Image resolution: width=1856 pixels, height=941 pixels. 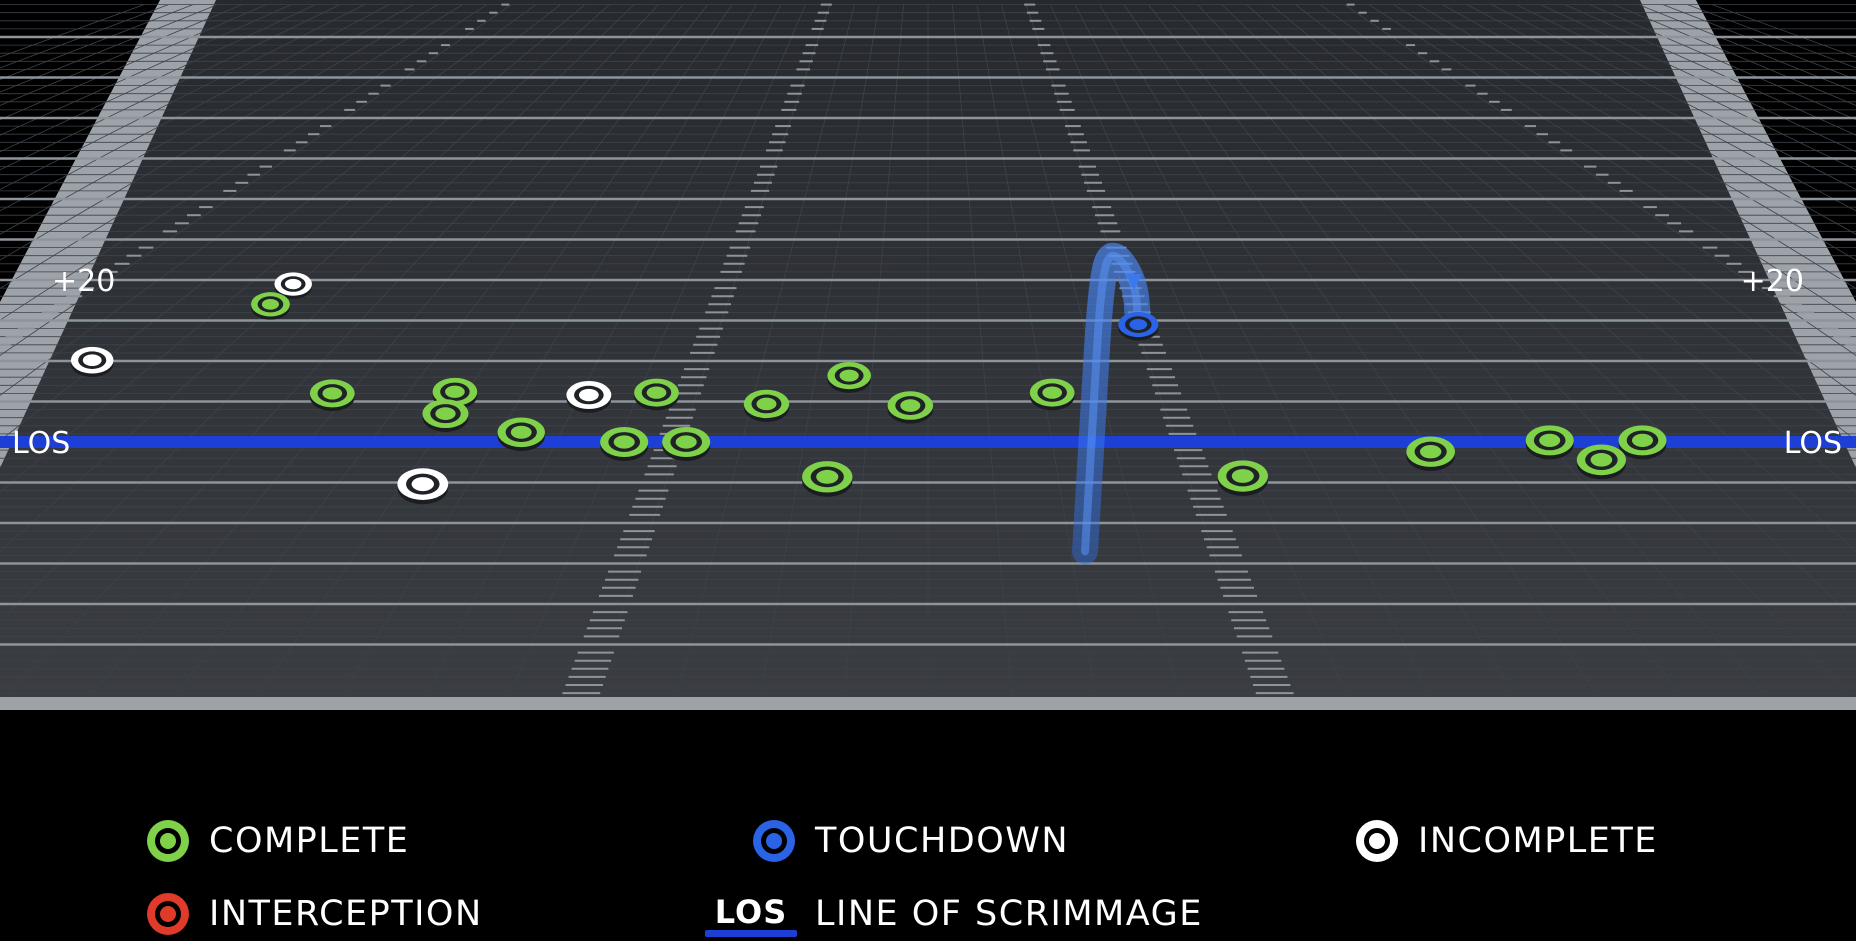 I want to click on los-mini-line, so click(x=751, y=933).